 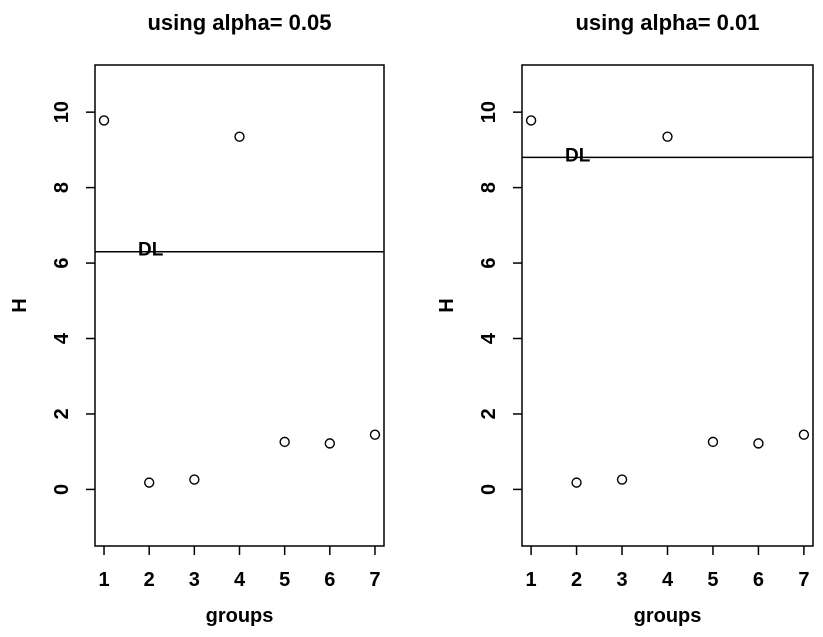 What do you see at coordinates (239, 22) in the screenshot?
I see `panel-title: using alpha= 0.05` at bounding box center [239, 22].